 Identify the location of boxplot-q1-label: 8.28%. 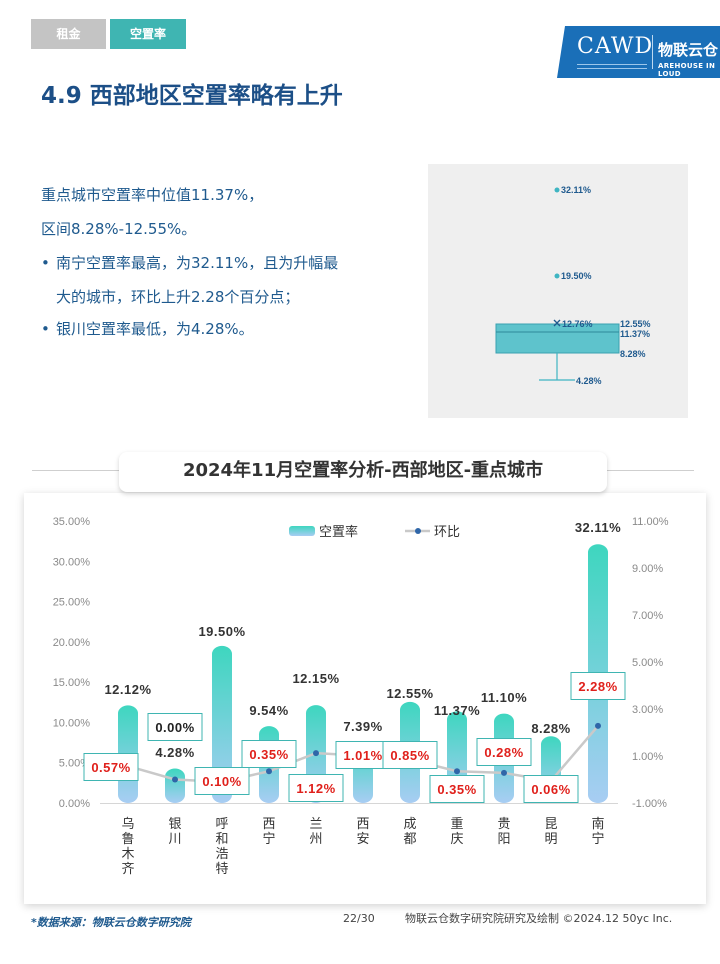
(633, 354).